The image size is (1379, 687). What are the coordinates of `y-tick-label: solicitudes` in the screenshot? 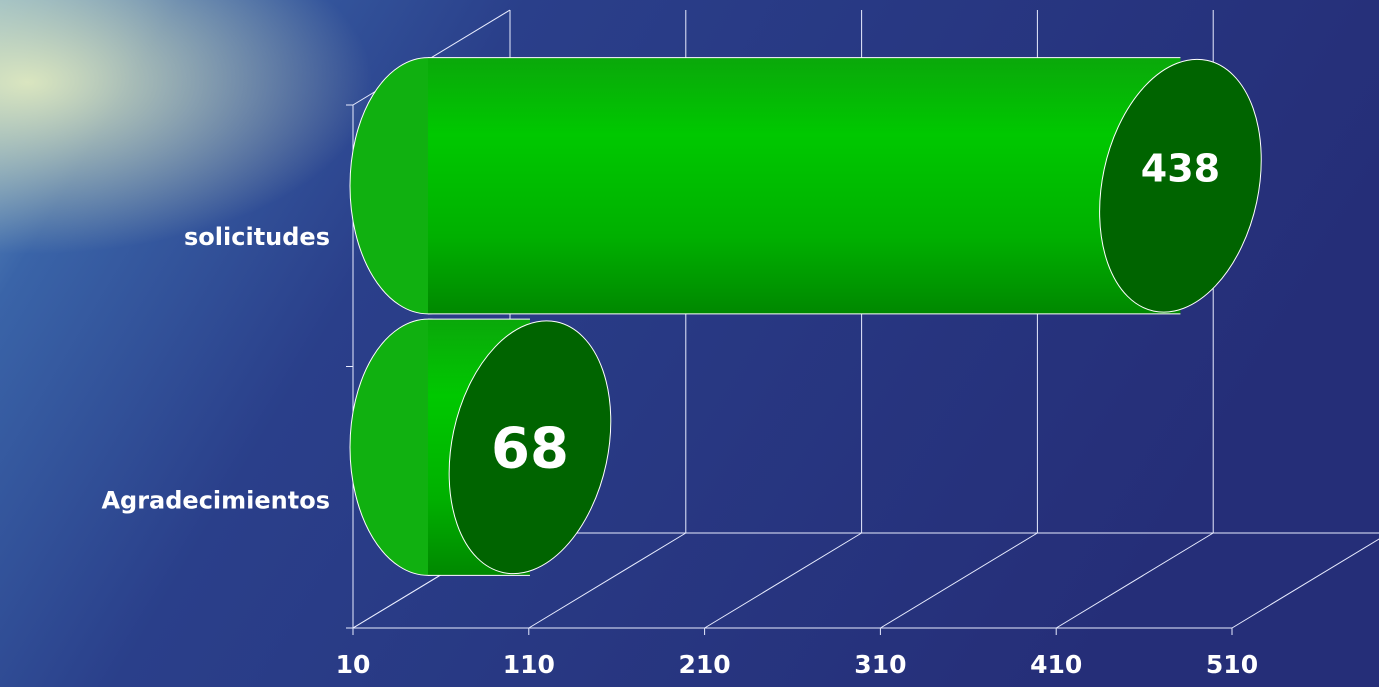 It's located at (257, 237).